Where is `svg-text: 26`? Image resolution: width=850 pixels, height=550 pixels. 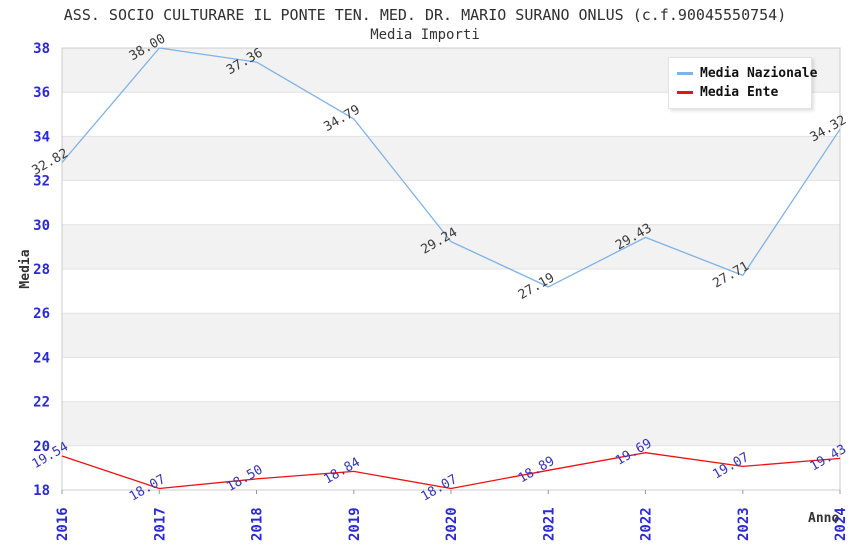 svg-text: 26 is located at coordinates (41, 314).